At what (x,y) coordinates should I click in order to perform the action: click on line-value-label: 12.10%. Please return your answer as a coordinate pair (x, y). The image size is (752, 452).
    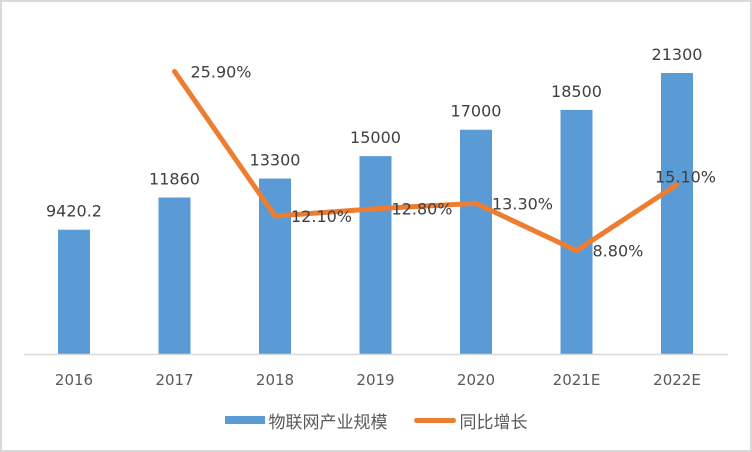
    Looking at the image, I should click on (321, 216).